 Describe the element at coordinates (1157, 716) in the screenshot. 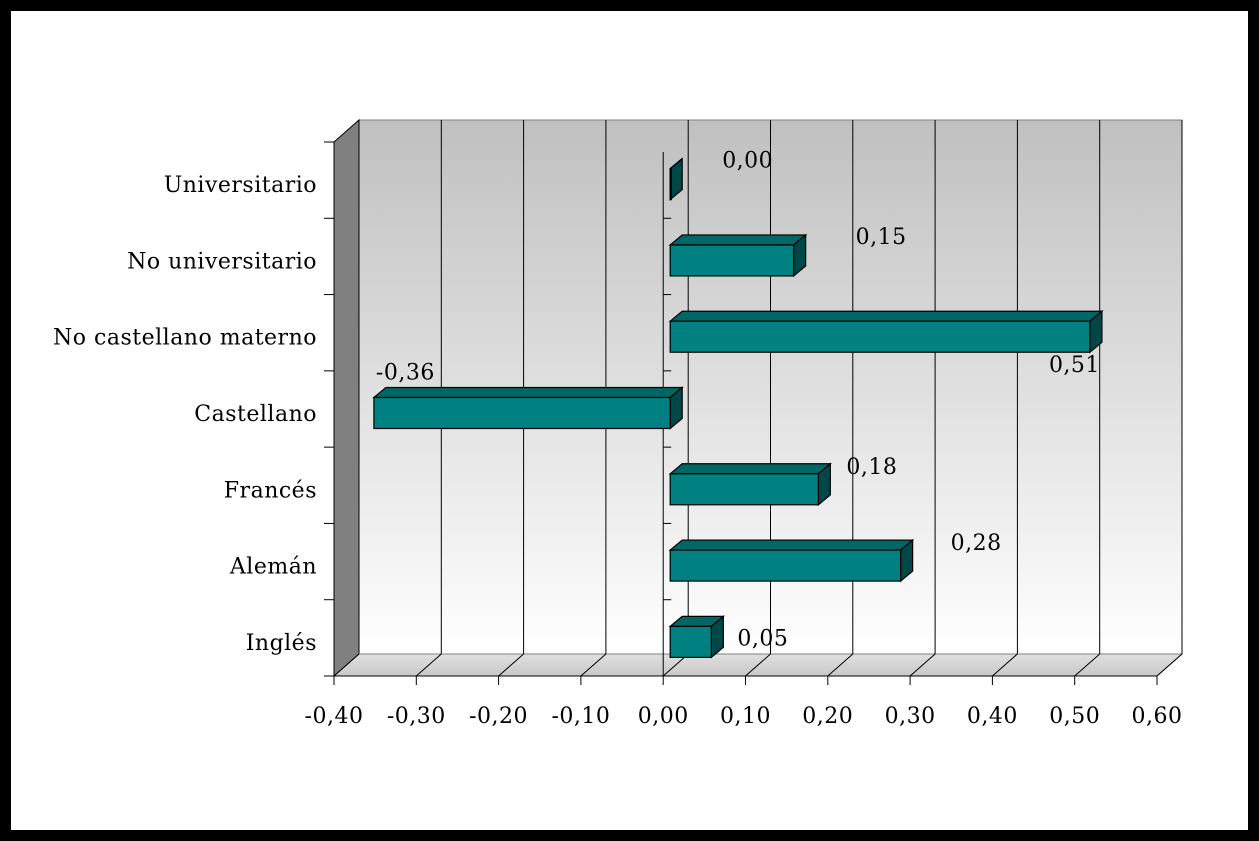

I see `x-tick-label: 0,60` at that location.